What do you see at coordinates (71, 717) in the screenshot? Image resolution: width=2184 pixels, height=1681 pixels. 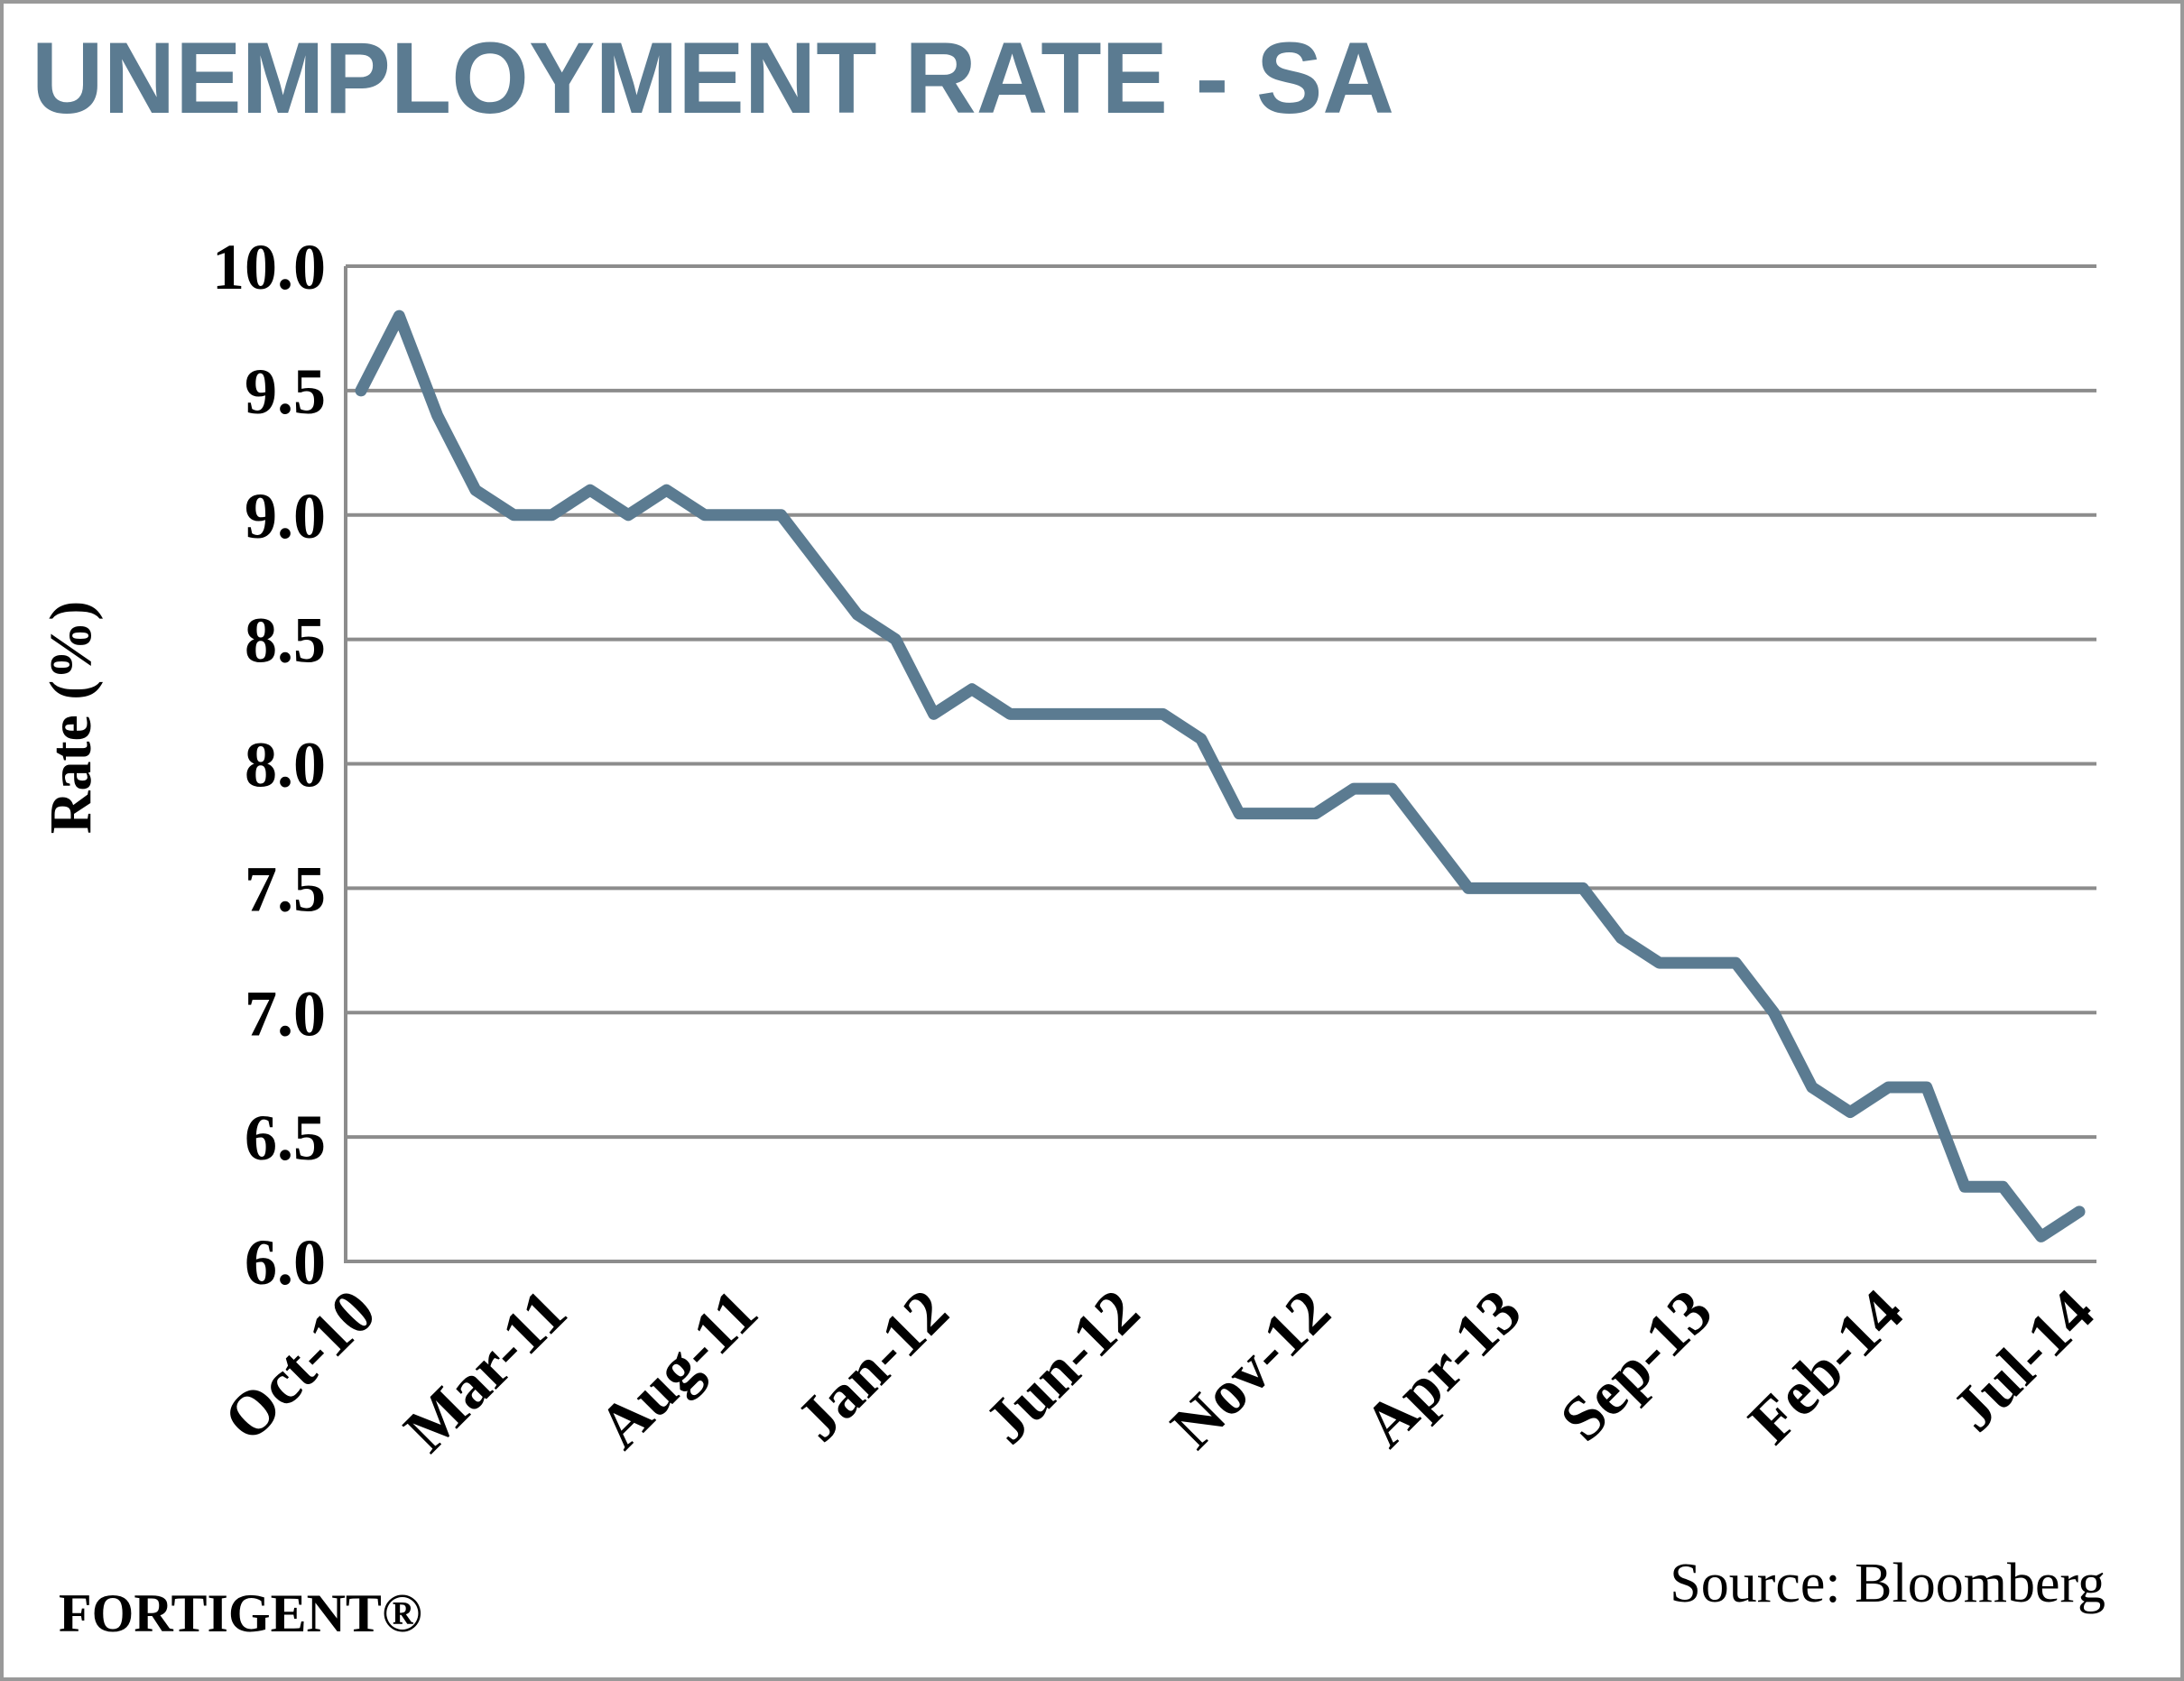 I see `y-axis-label: Rate (%)` at bounding box center [71, 717].